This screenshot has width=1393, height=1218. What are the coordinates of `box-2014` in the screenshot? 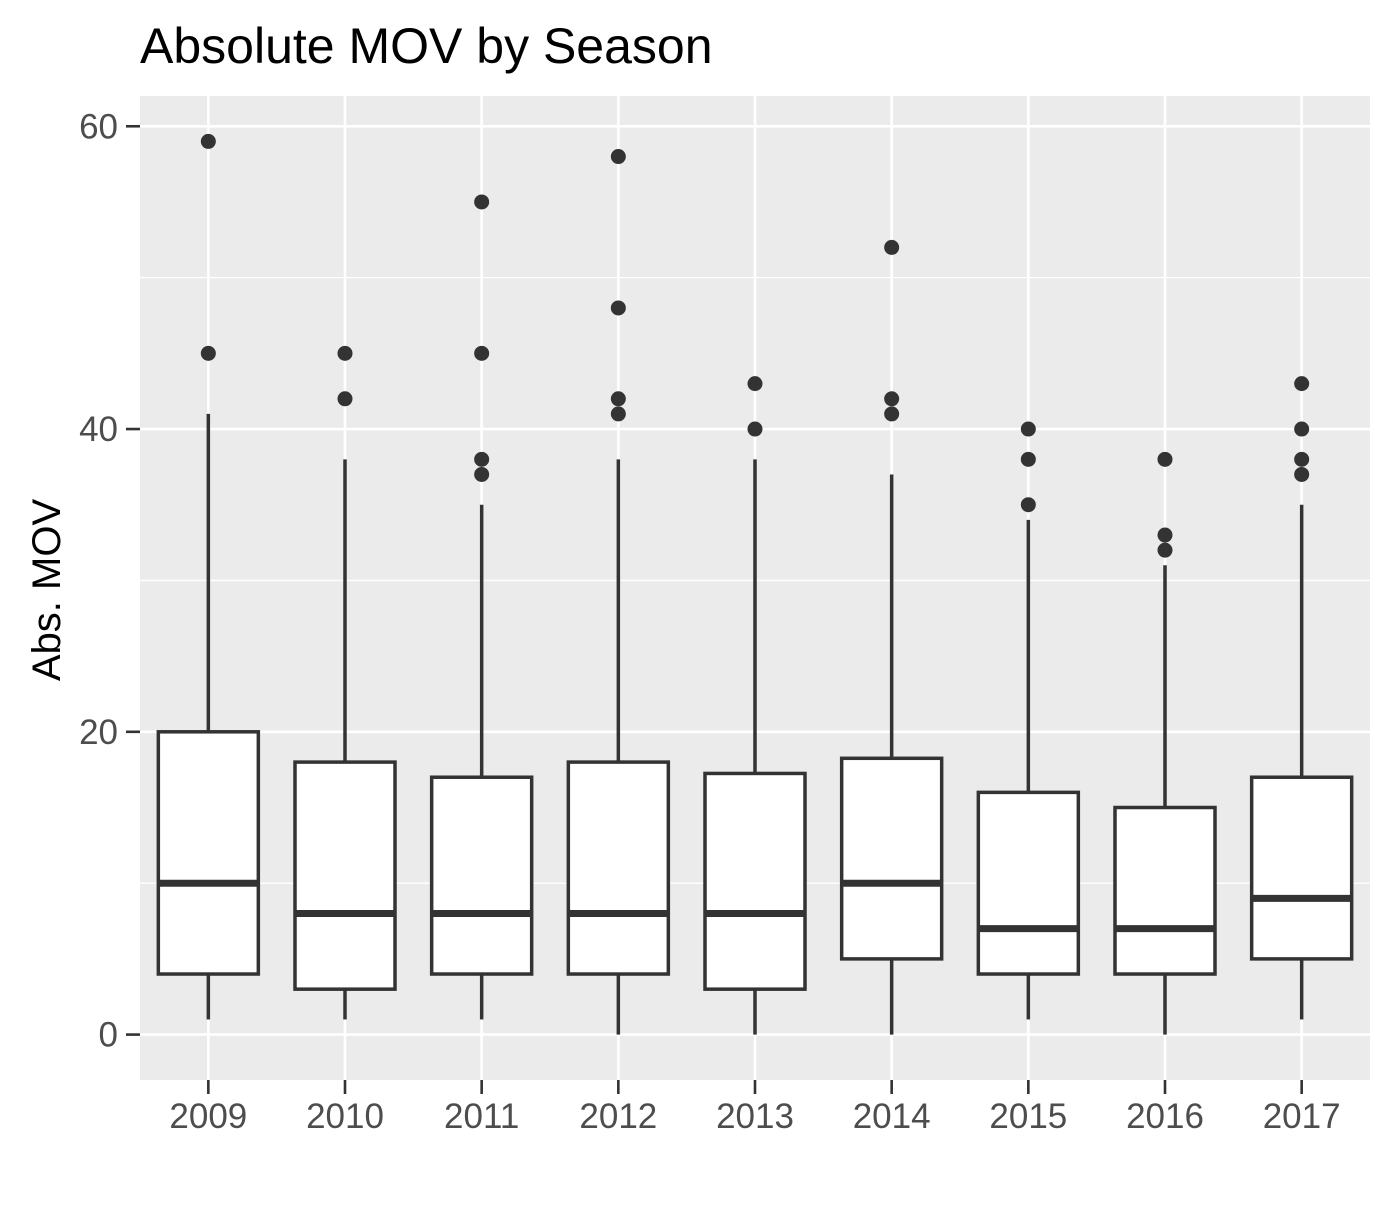 It's located at (891, 637).